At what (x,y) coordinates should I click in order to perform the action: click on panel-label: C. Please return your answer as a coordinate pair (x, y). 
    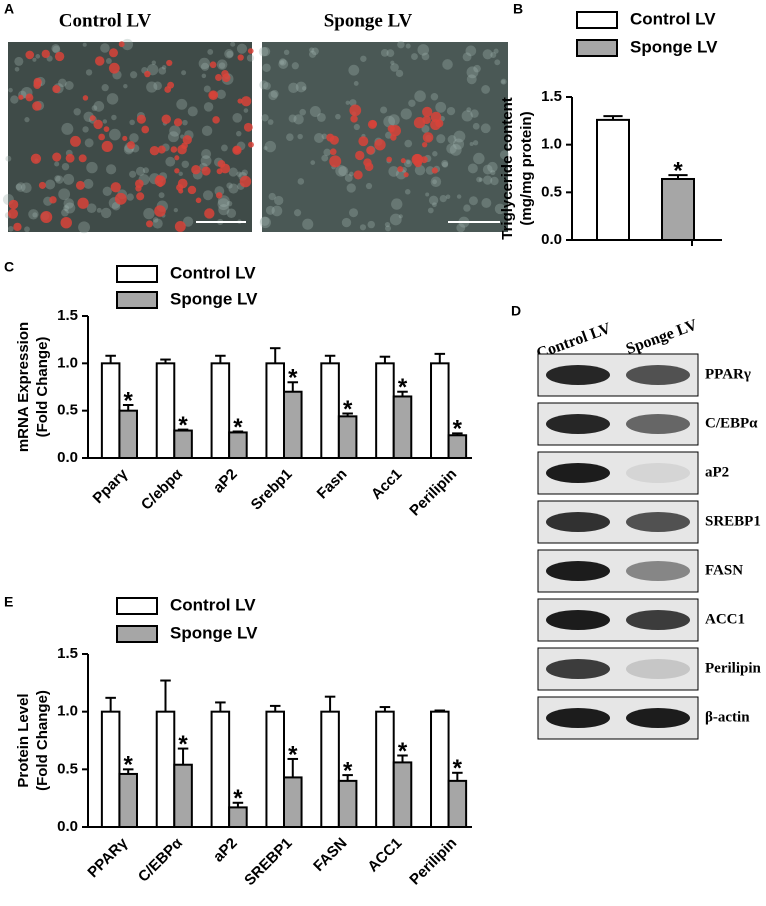
    Looking at the image, I should click on (9, 267).